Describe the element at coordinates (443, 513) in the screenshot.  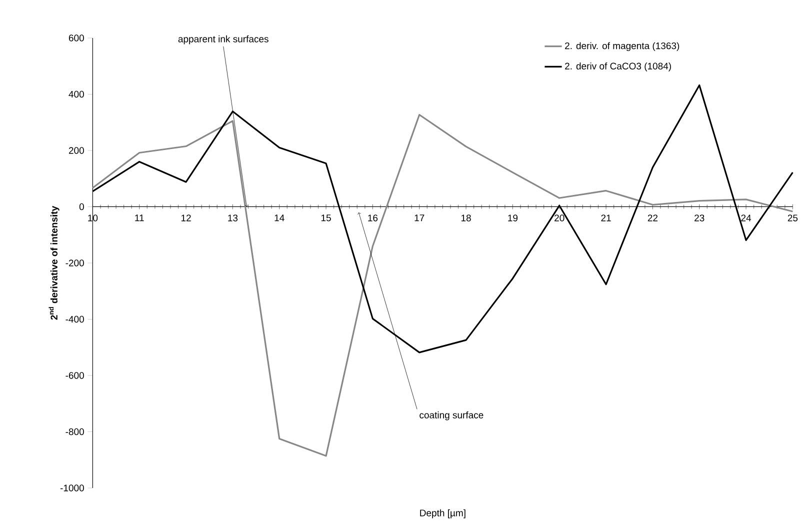
I see `x-axis-title: Depth [µm]` at that location.